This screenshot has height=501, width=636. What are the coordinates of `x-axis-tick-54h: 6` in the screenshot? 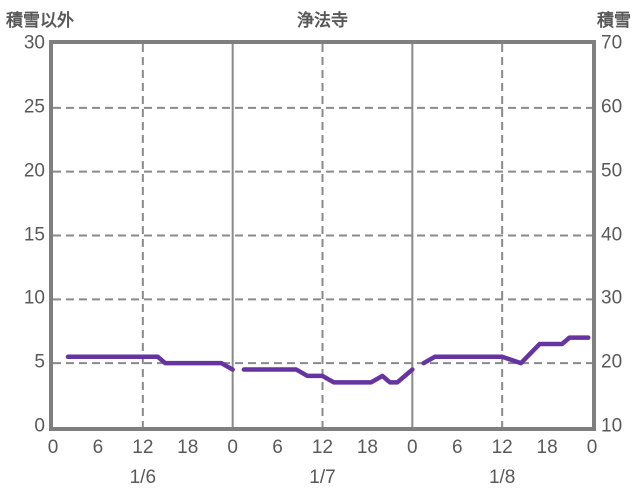 It's located at (457, 447).